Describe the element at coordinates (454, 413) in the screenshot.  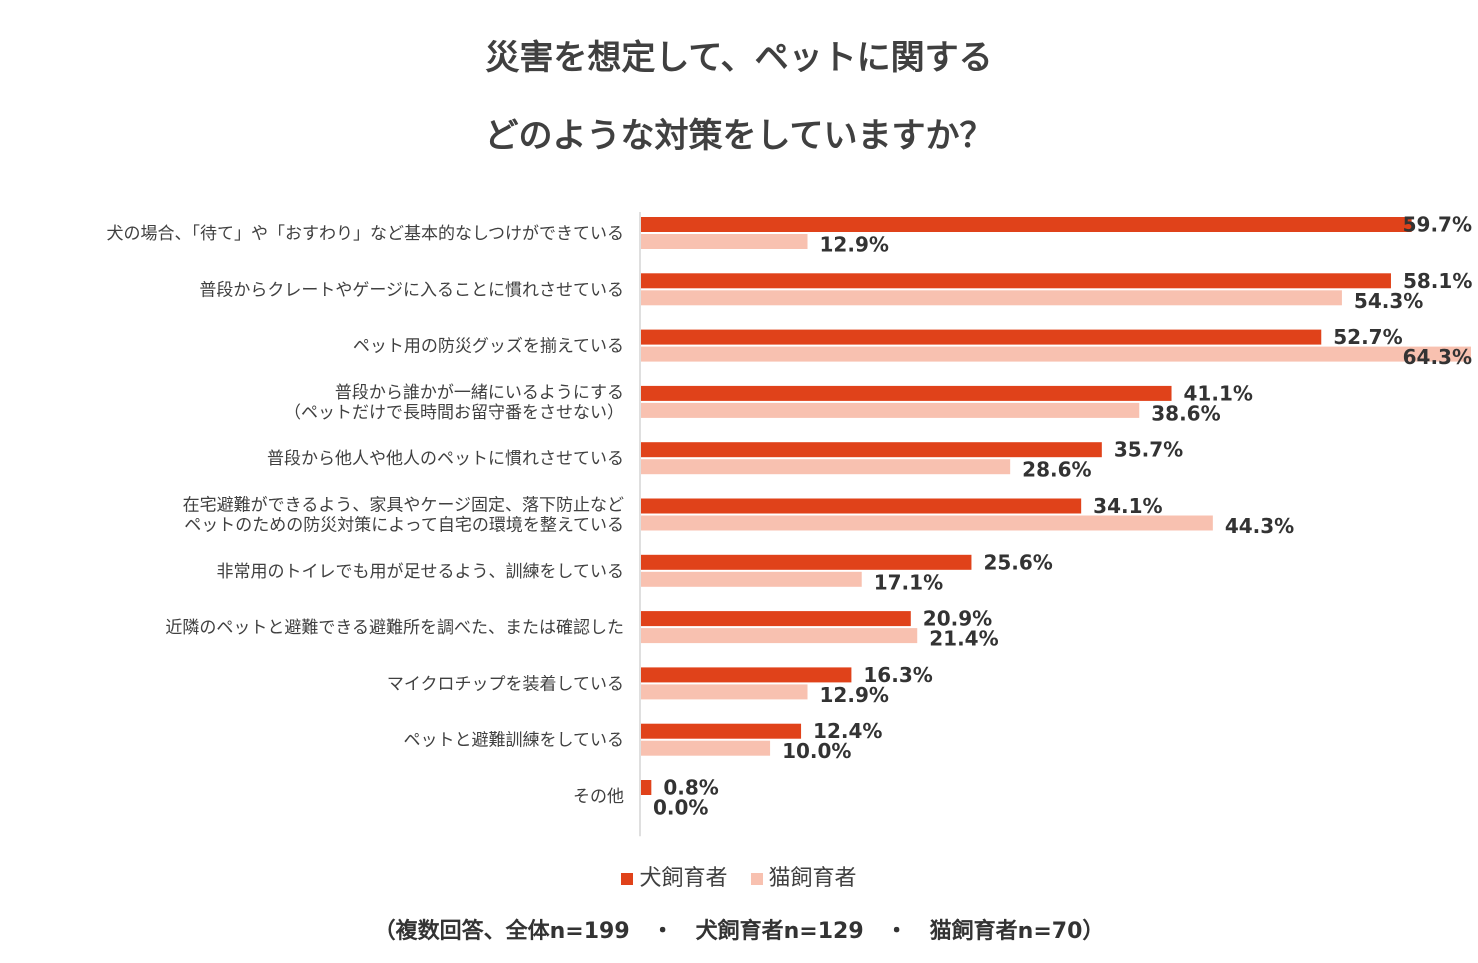
I see `category-label-line: （ペットだけで長時間お留守番をさせない）` at that location.